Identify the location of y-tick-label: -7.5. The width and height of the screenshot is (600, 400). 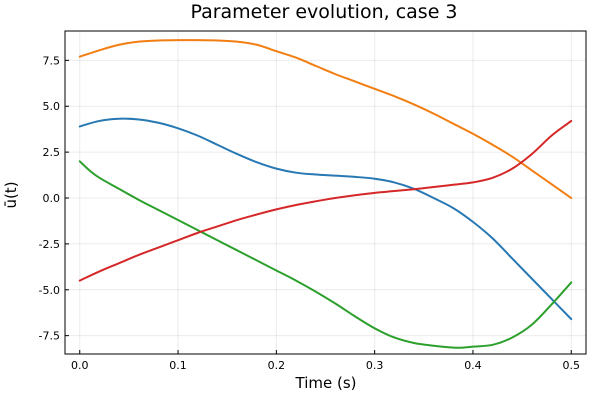
(49, 336).